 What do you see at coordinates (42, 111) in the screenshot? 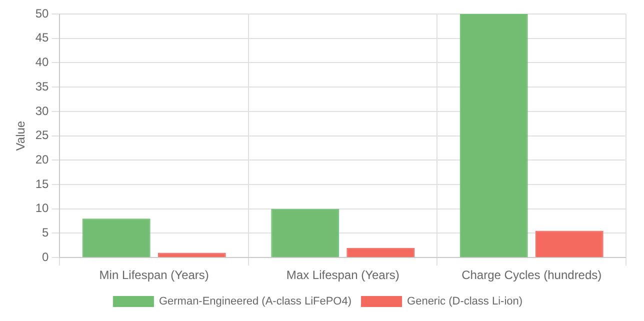
I see `y-tick-label: 30` at bounding box center [42, 111].